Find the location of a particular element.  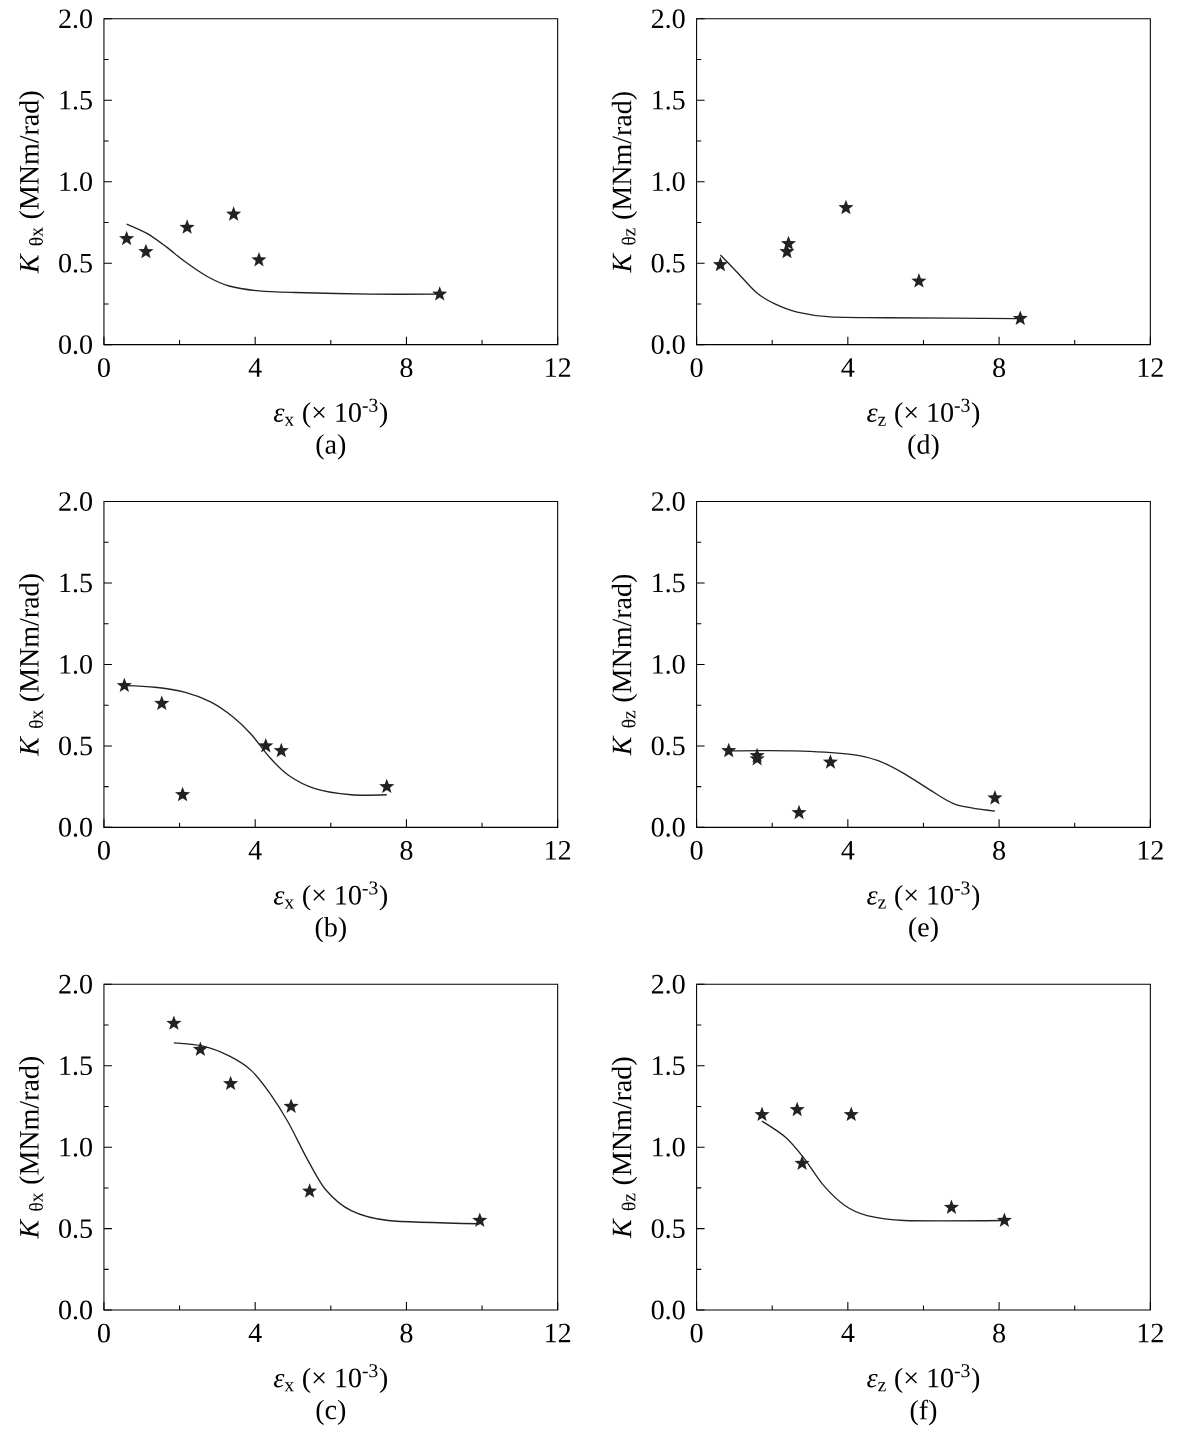

text: (f) is located at coordinates (923, 1412).